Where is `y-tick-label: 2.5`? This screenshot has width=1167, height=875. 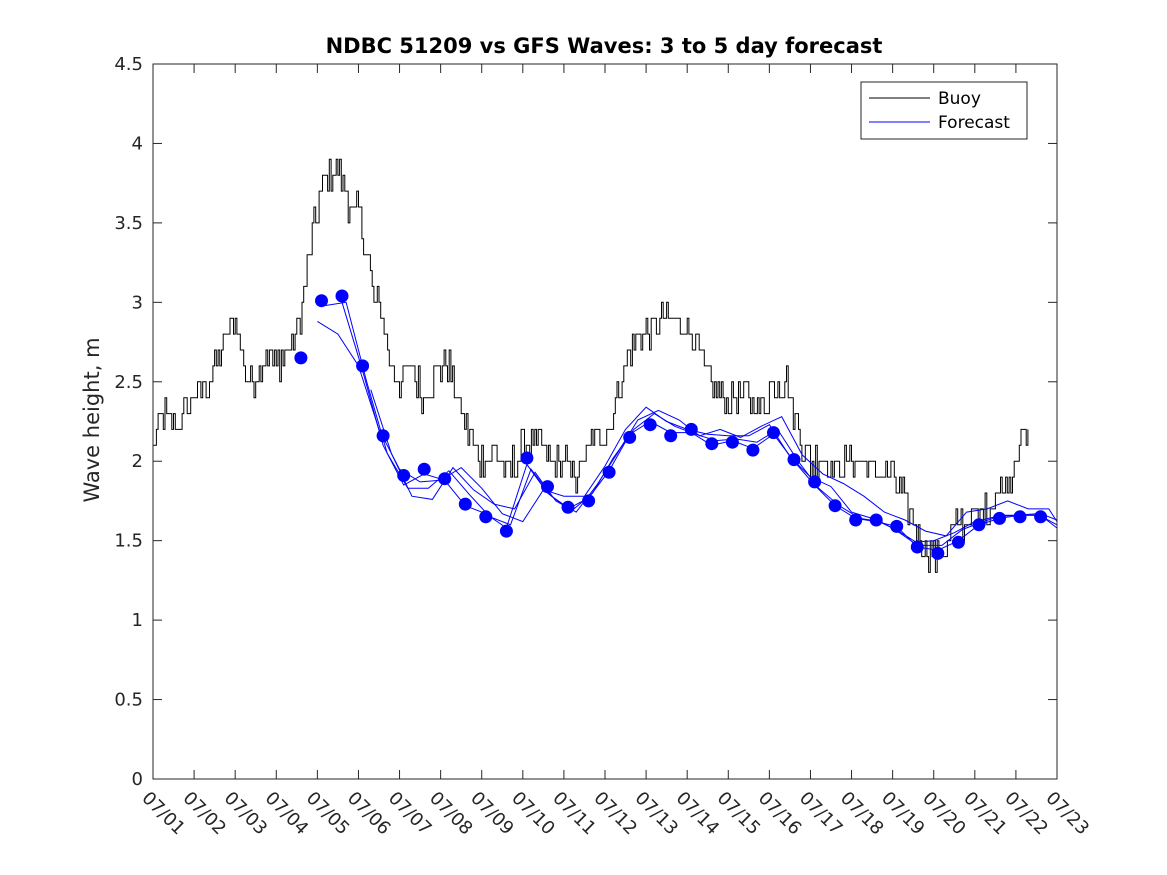 y-tick-label: 2.5 is located at coordinates (128, 382).